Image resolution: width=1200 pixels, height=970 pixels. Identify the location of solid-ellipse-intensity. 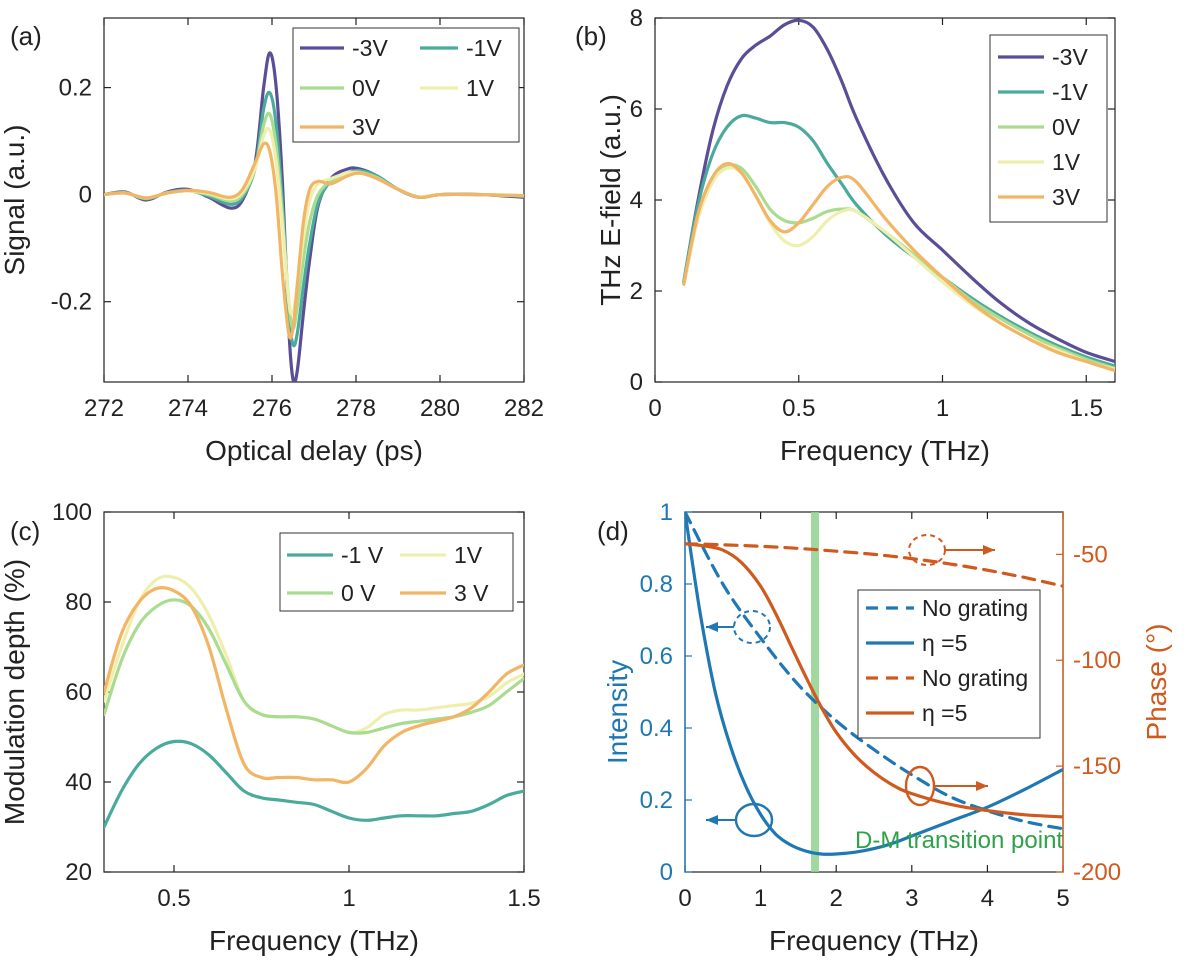
(754, 820).